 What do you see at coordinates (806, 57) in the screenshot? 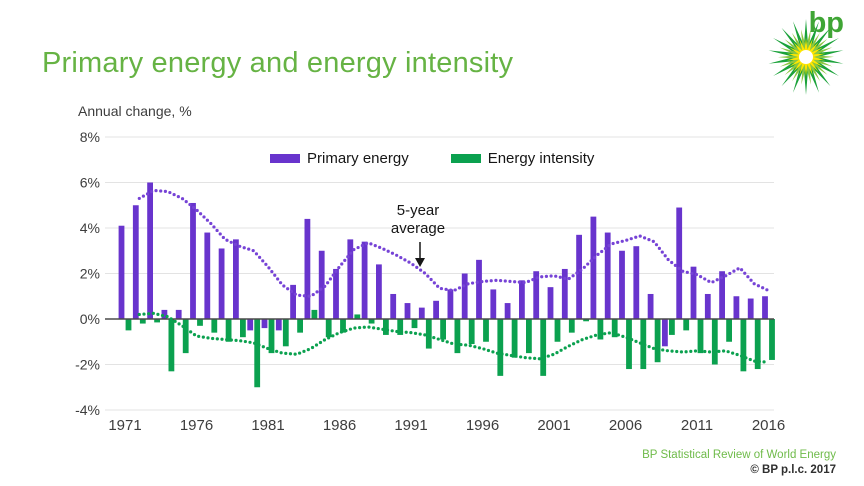
I see `helios-sunburst-icon` at bounding box center [806, 57].